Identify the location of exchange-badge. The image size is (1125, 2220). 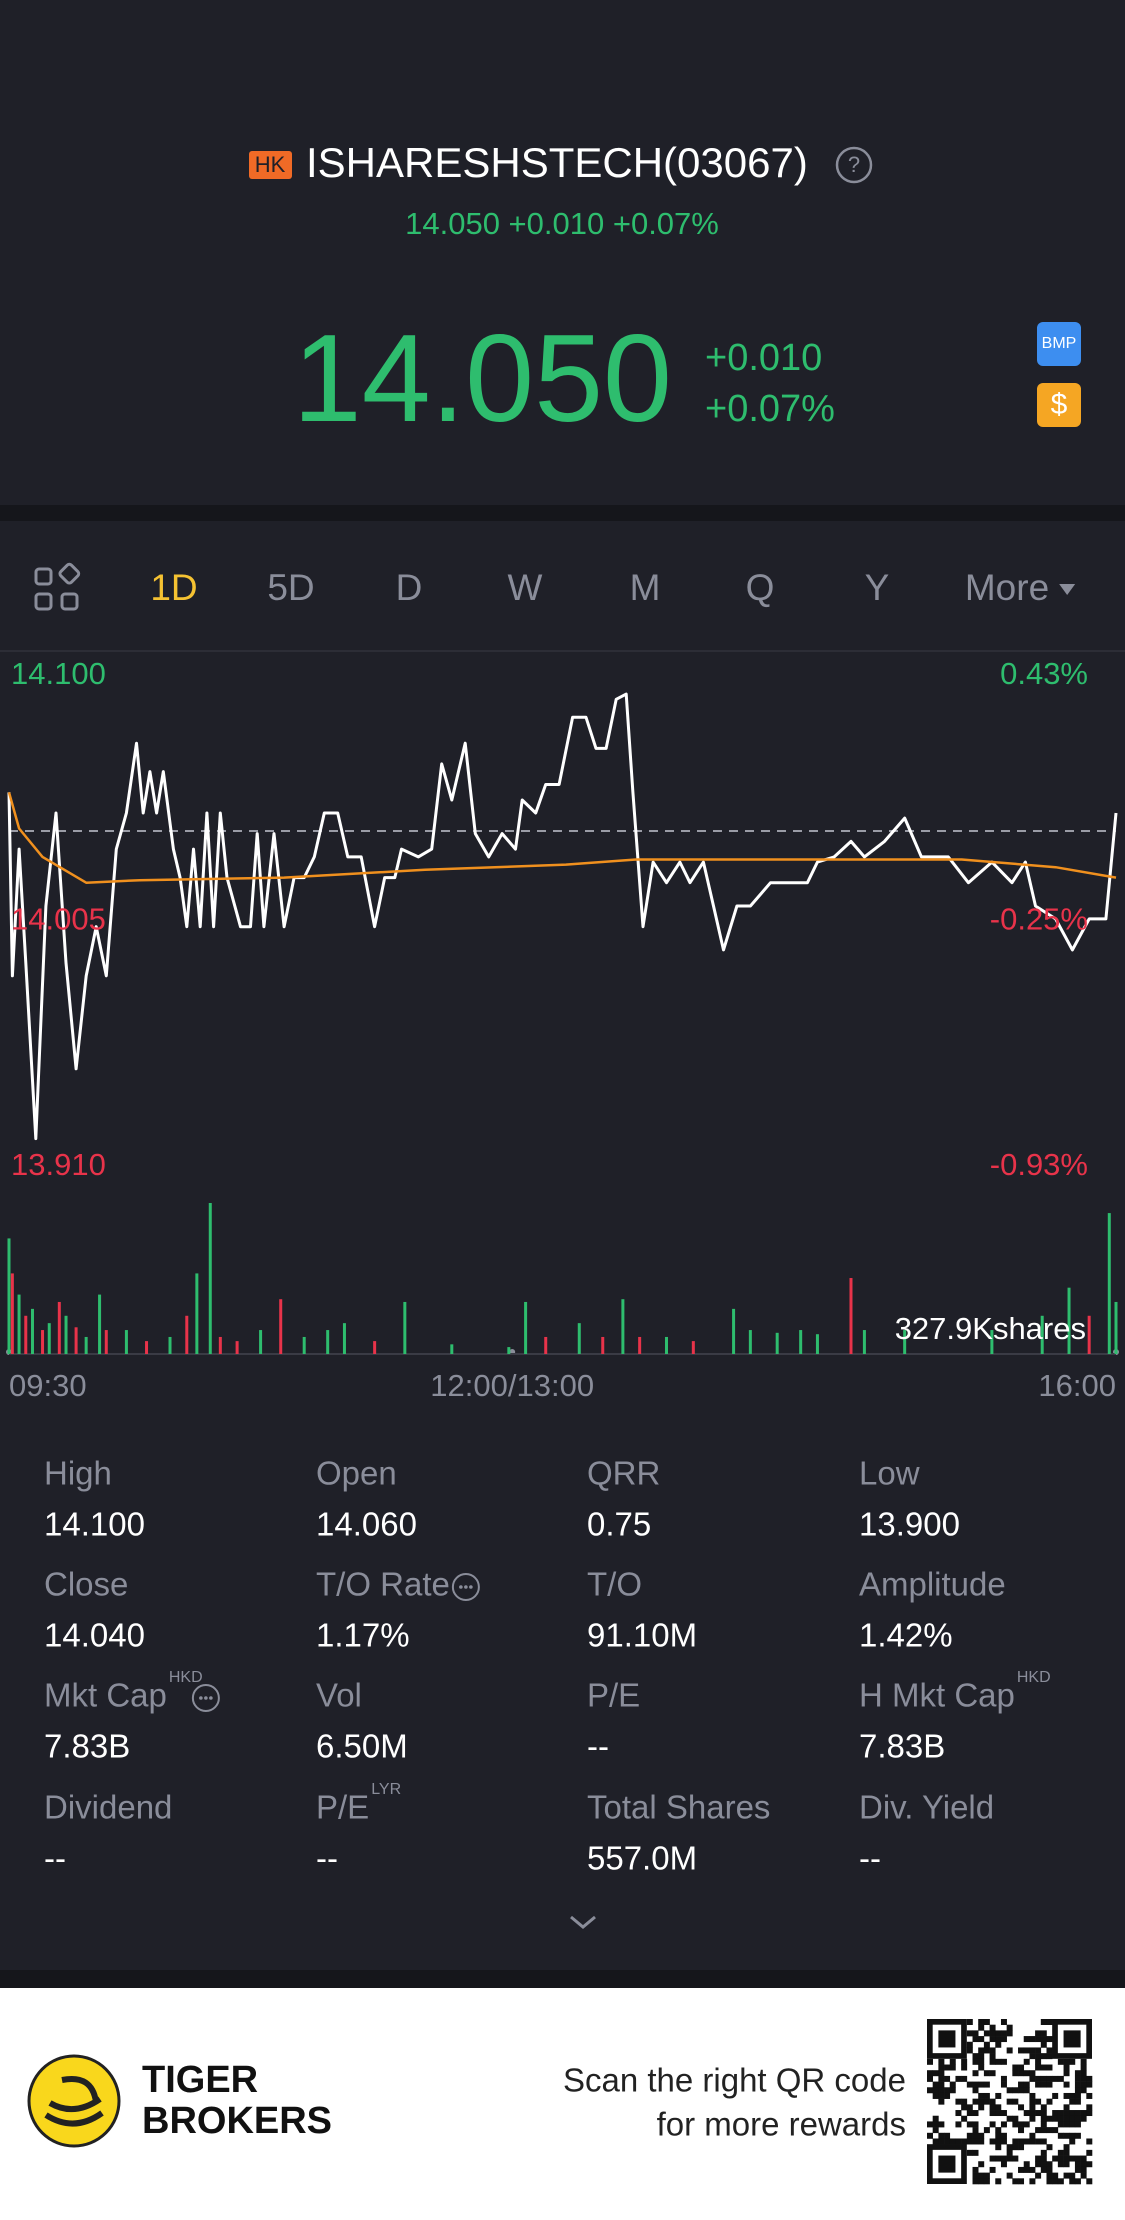
(270, 165).